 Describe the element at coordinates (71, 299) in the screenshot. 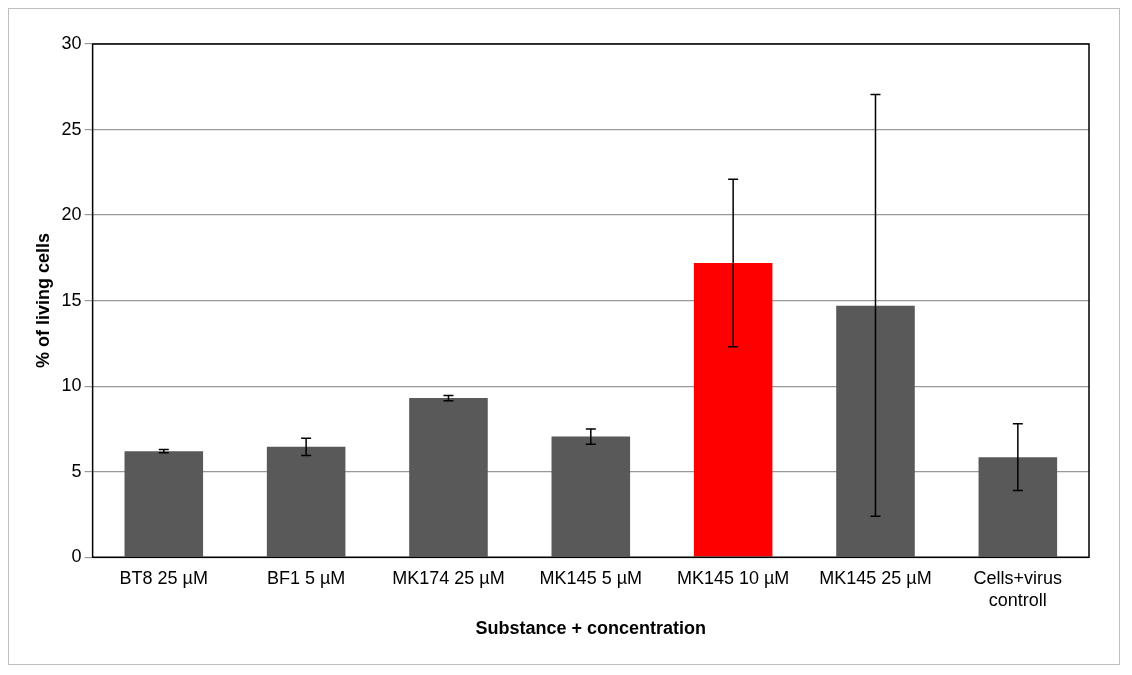

I see `y-tick-label: 15` at that location.